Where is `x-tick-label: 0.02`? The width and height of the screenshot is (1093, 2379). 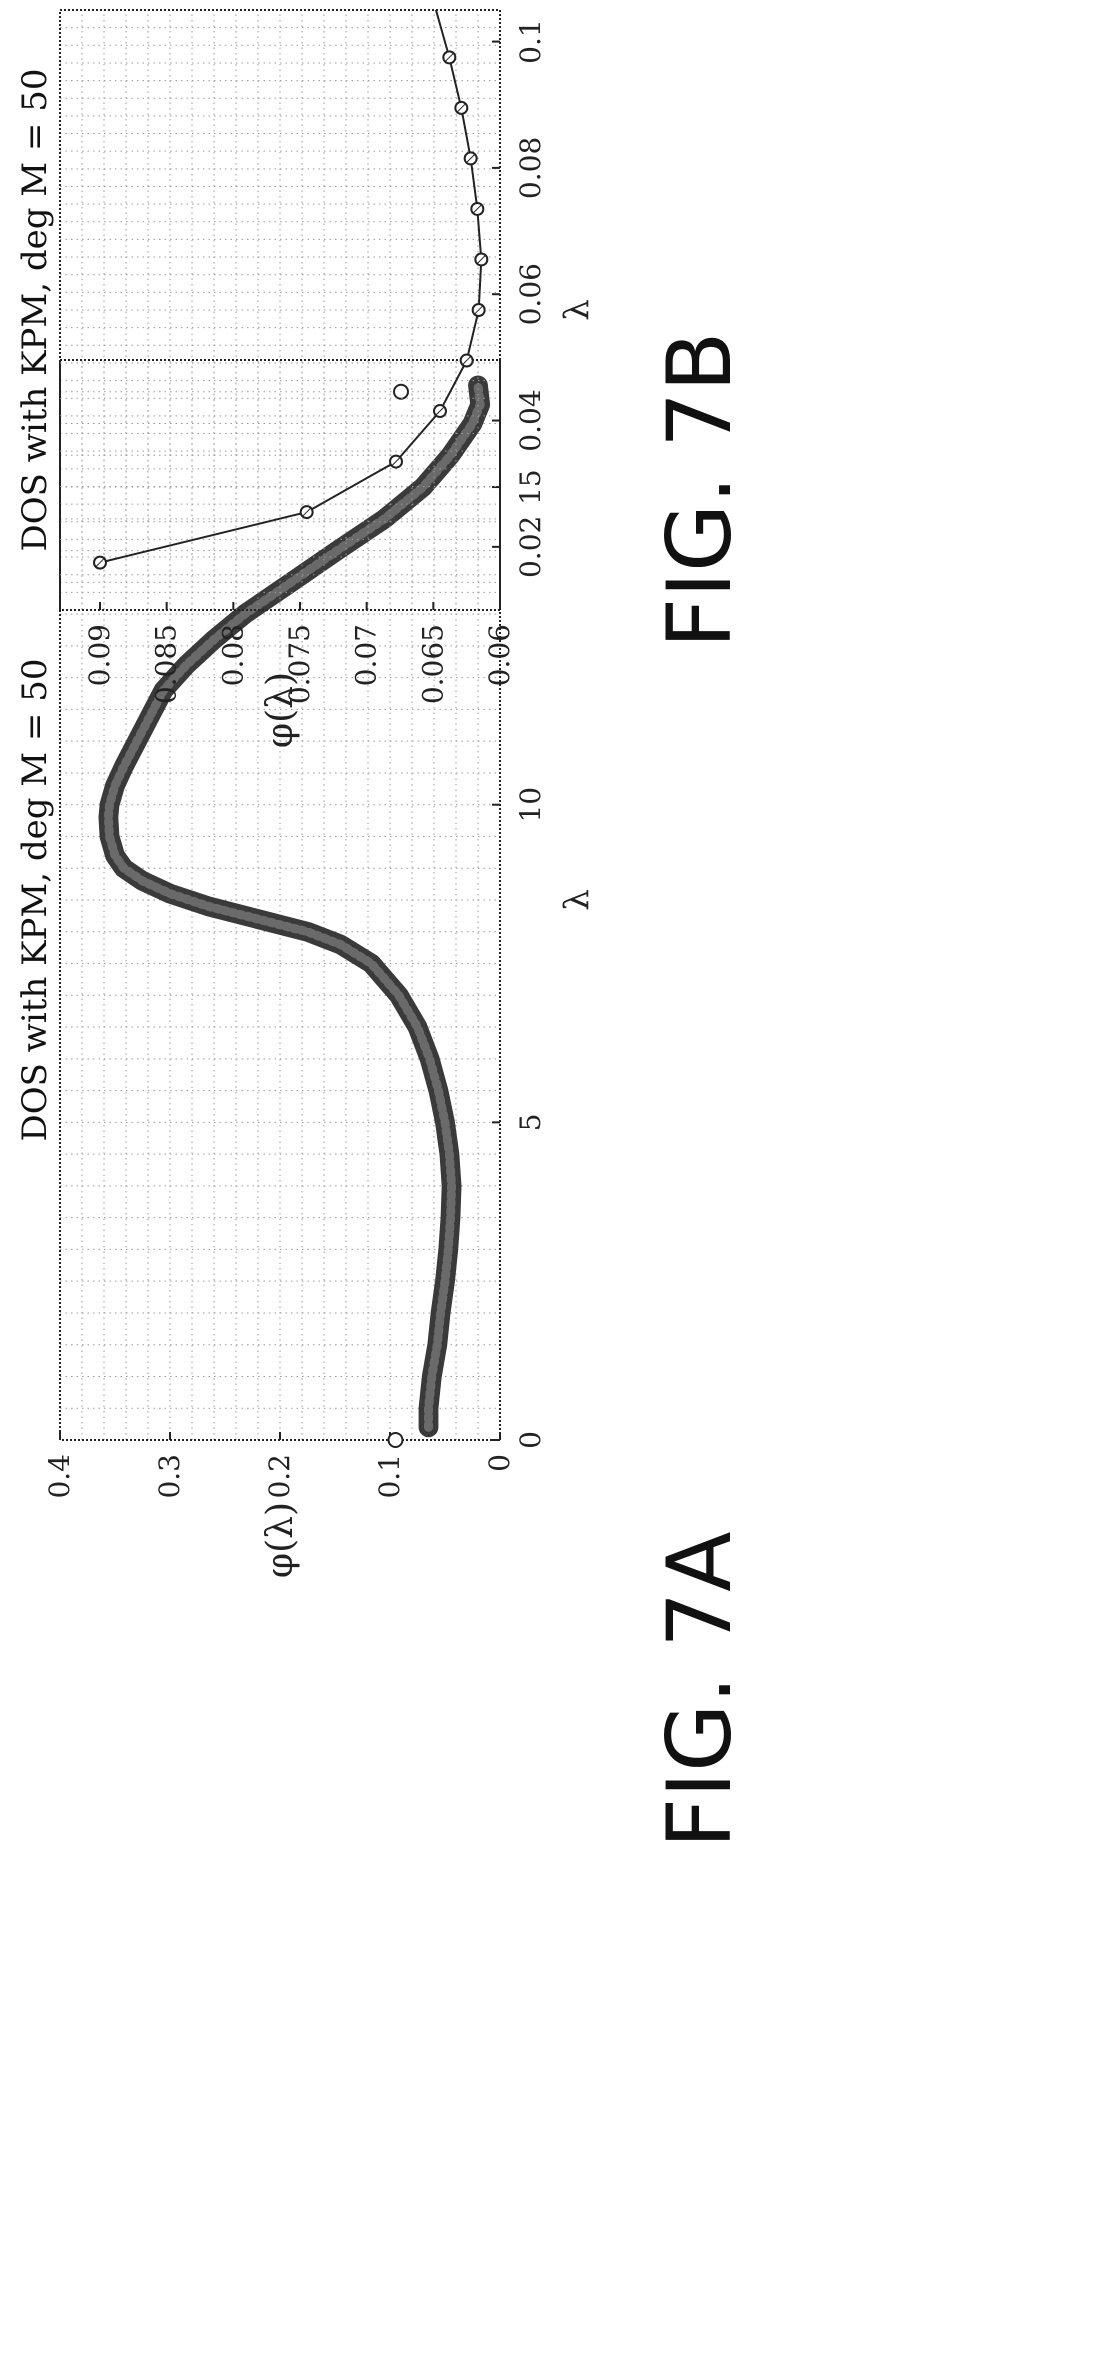 x-tick-label: 0.02 is located at coordinates (530, 547).